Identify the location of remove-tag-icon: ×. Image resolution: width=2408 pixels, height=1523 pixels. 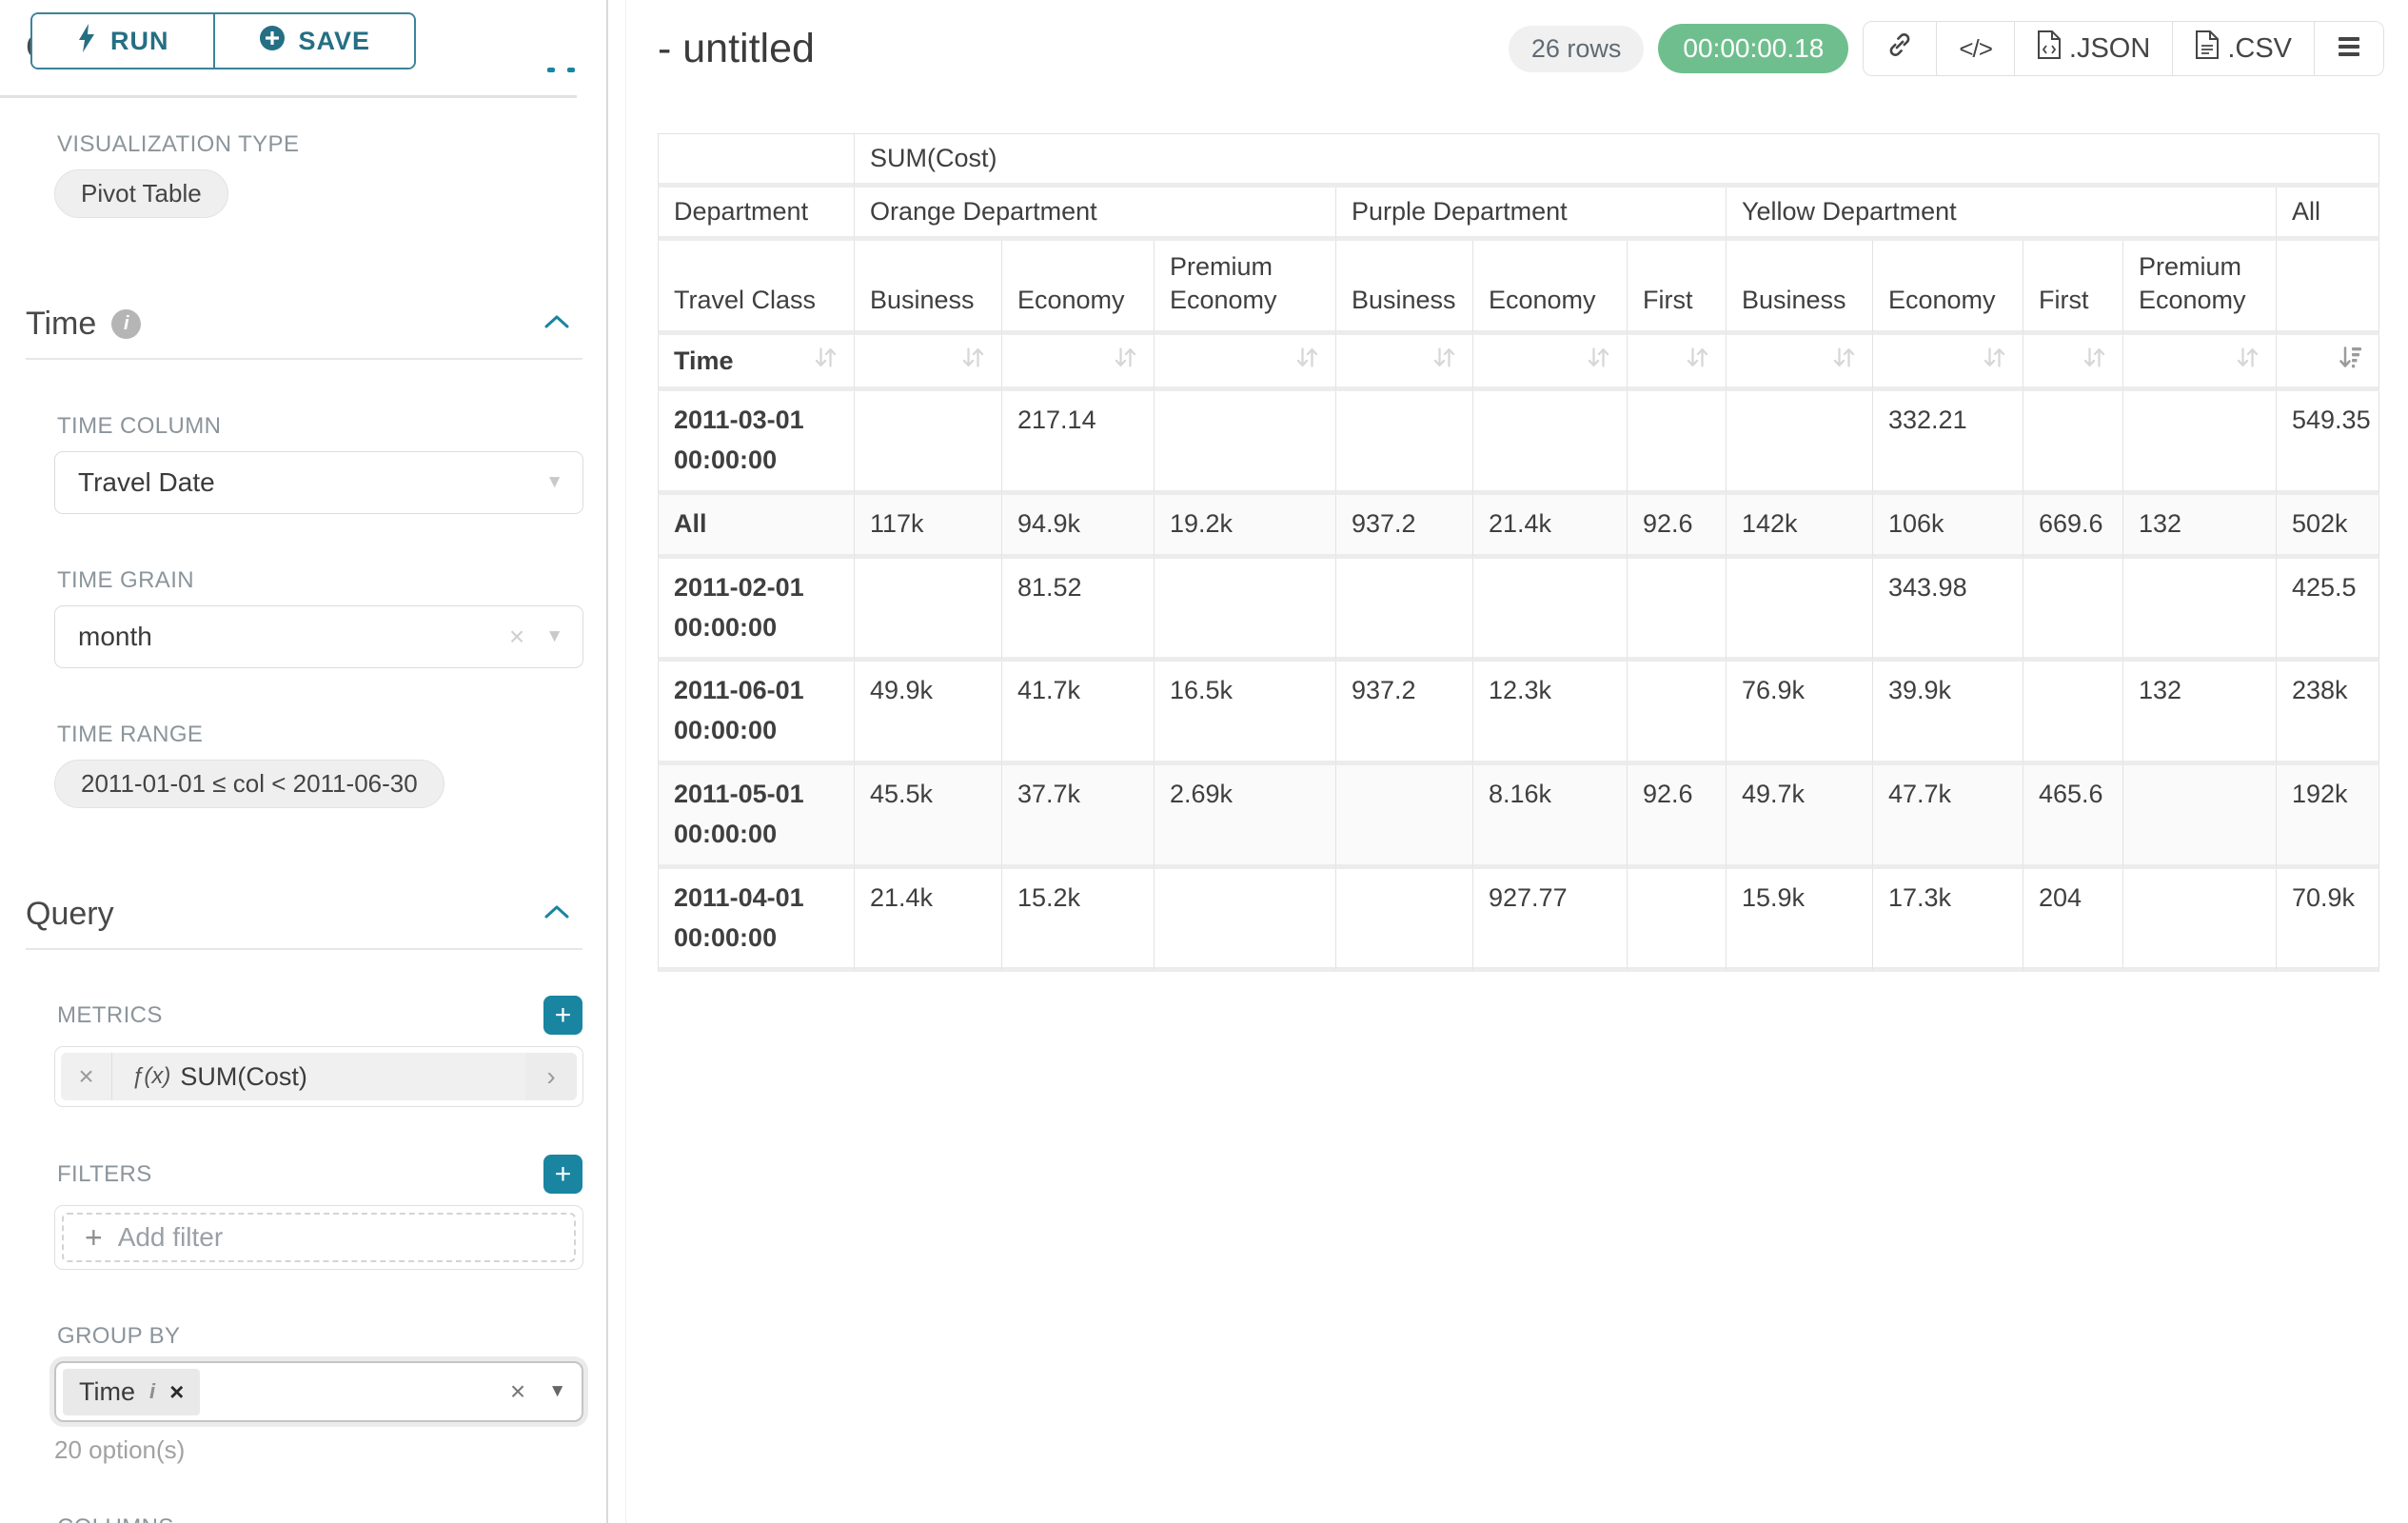
(177, 1391).